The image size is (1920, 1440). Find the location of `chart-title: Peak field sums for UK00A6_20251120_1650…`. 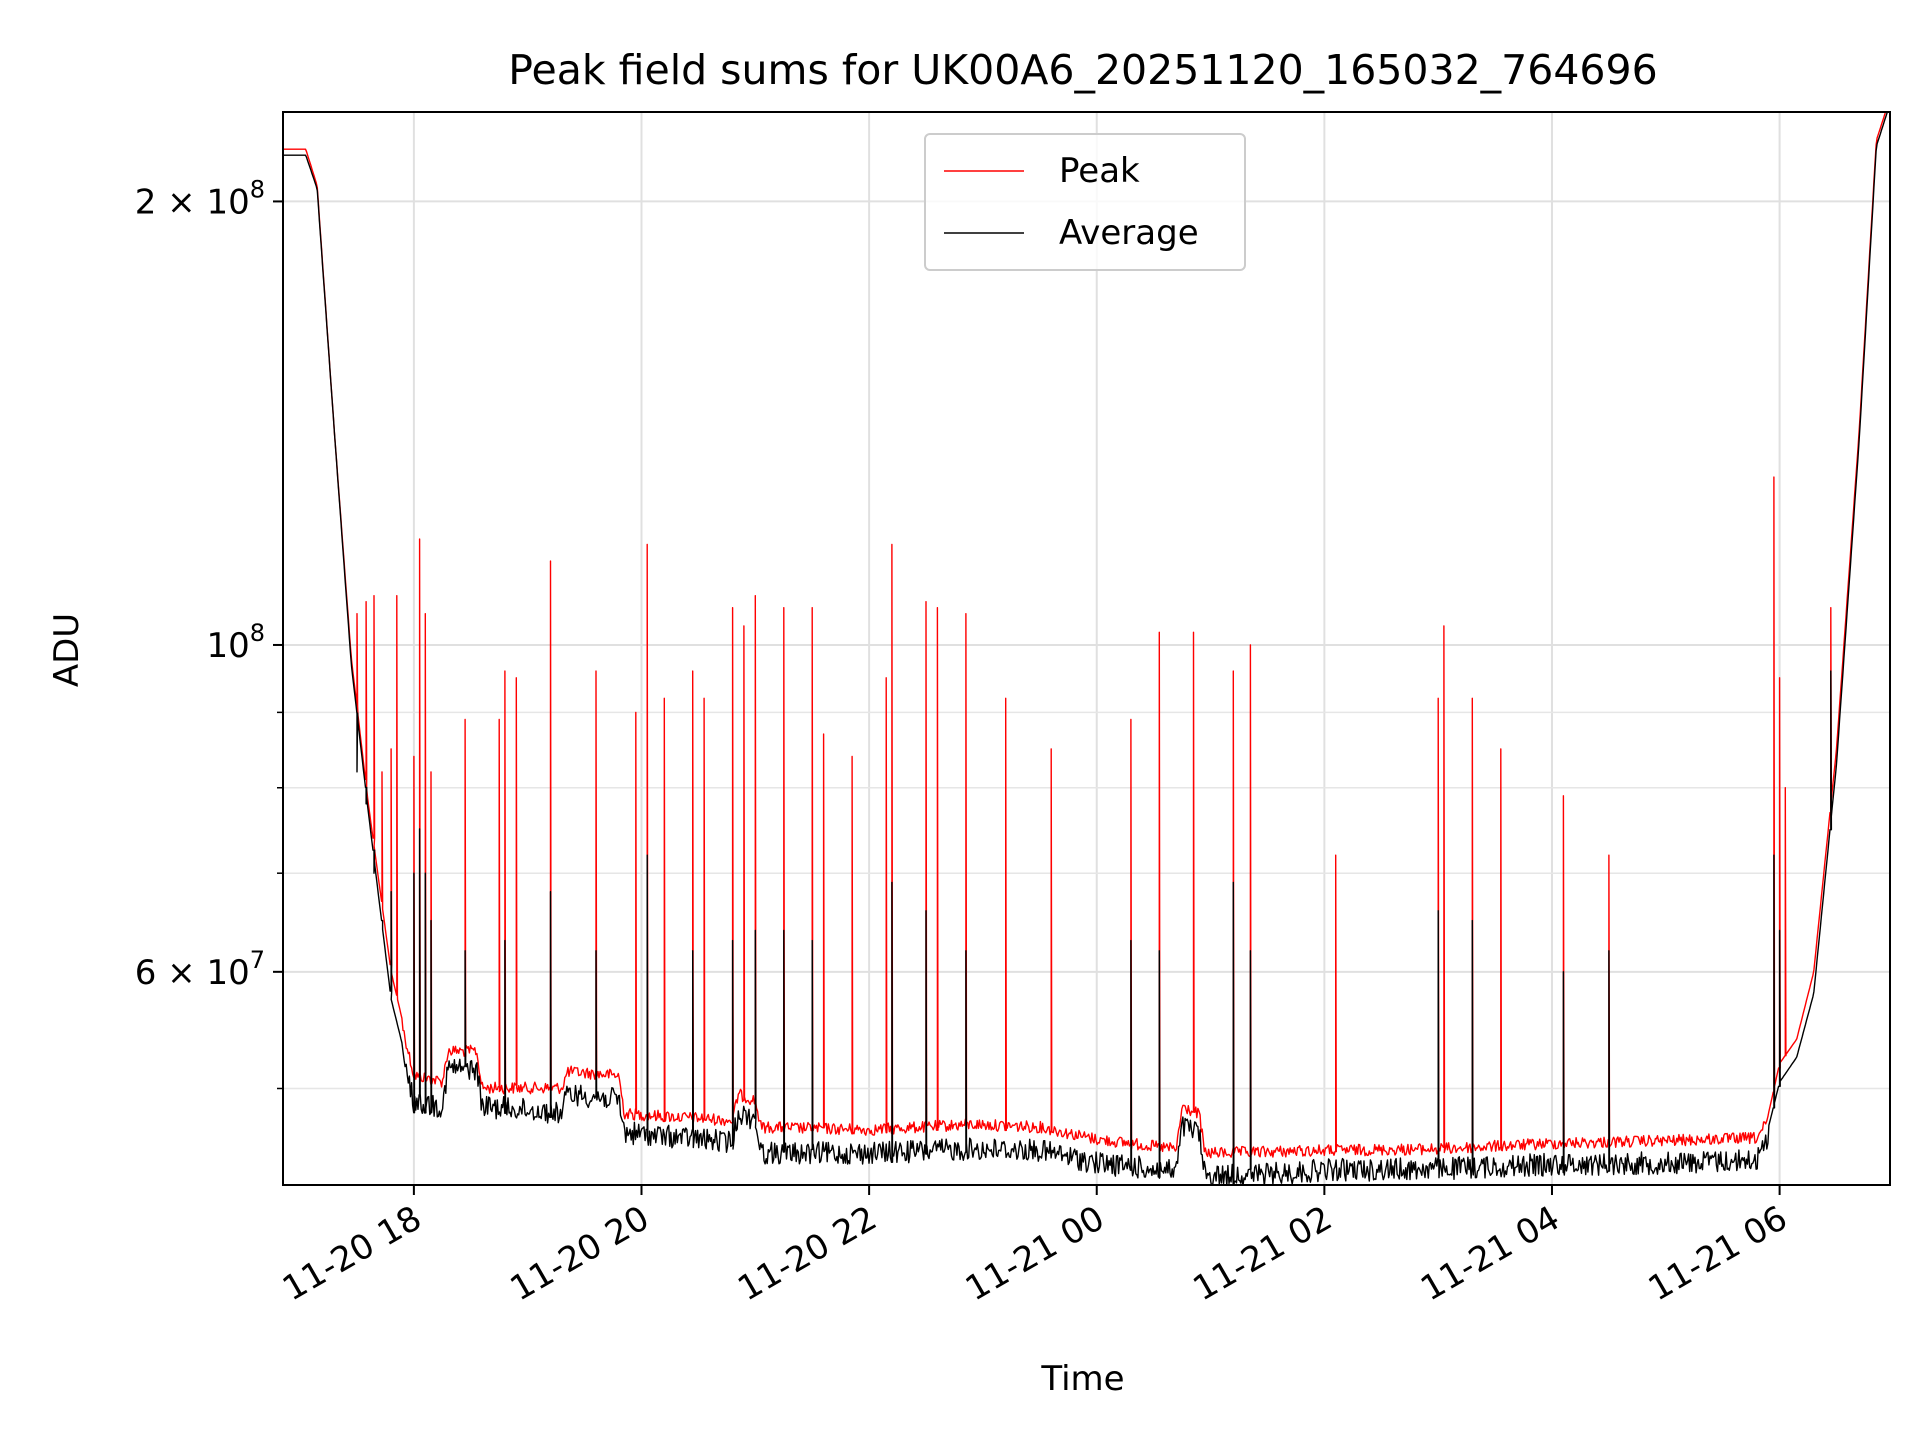

chart-title: Peak field sums for UK00A6_20251120_1650… is located at coordinates (1082, 70).